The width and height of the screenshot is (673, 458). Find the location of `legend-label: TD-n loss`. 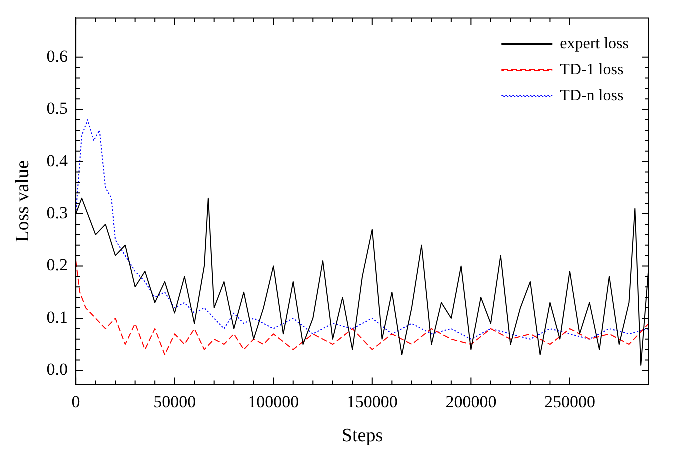

legend-label: TD-n loss is located at coordinates (592, 95).